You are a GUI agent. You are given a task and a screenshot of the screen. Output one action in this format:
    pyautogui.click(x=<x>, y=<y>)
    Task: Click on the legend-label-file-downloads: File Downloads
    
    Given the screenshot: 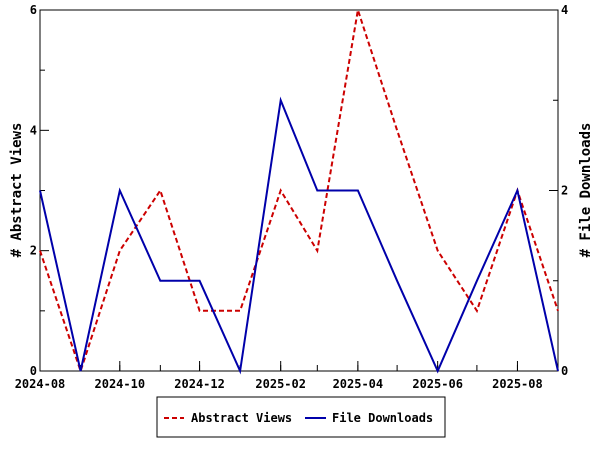 What is the action you would take?
    pyautogui.click(x=382, y=418)
    